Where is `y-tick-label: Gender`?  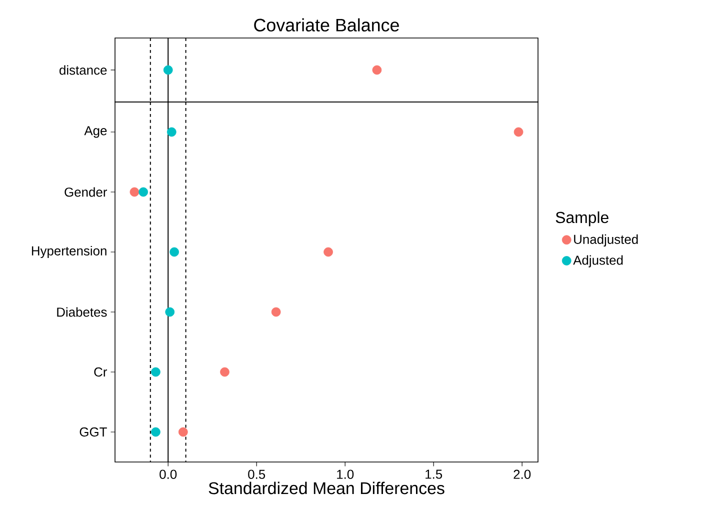
y-tick-label: Gender is located at coordinates (86, 192).